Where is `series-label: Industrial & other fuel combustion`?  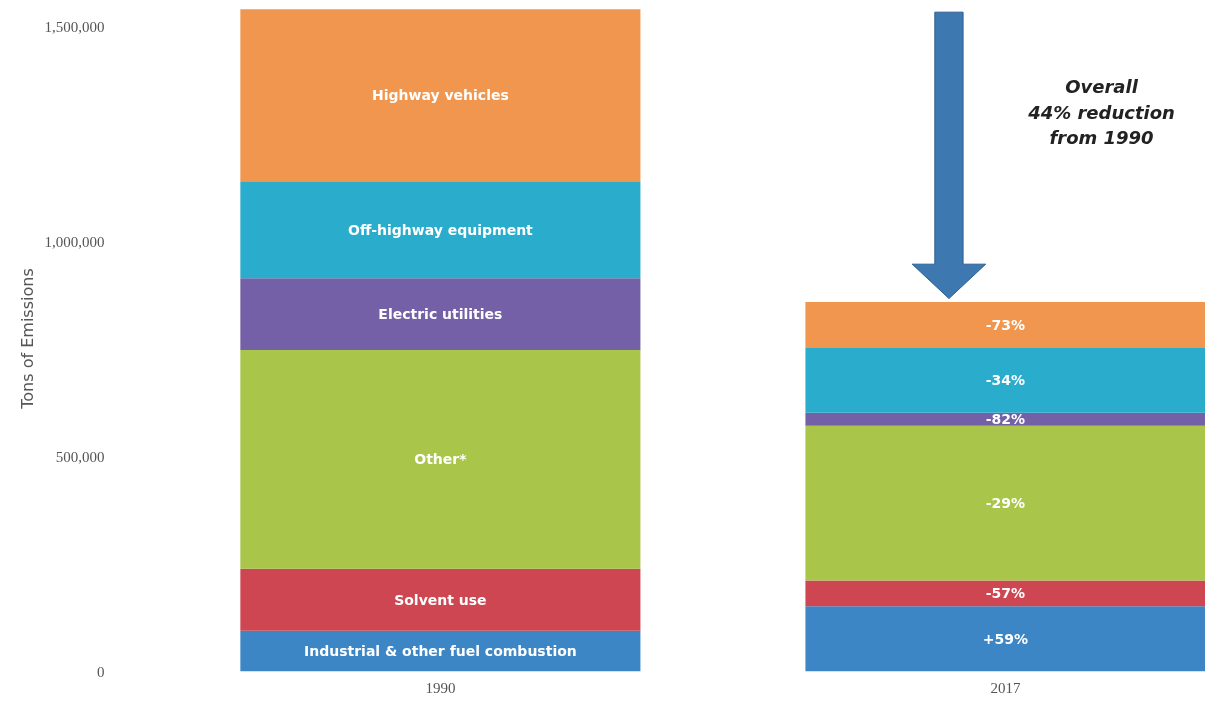
series-label: Industrial & other fuel combustion is located at coordinates (440, 651).